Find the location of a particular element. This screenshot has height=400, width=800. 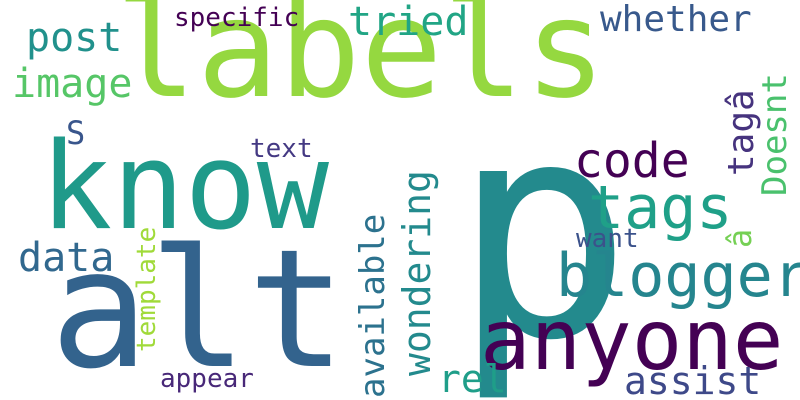

word-wondering: wondering is located at coordinates (417, 273).